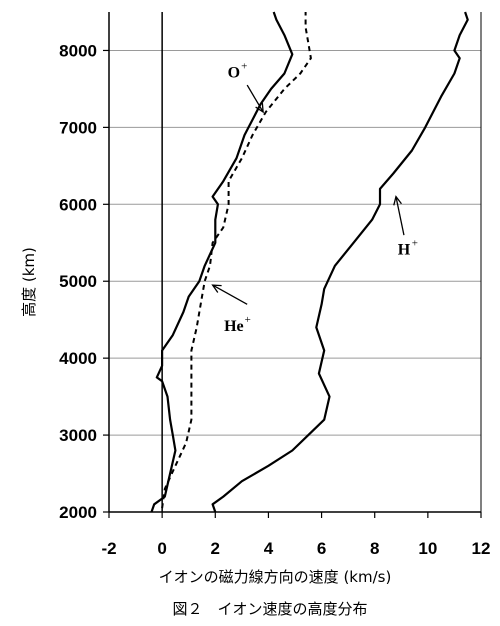 The image size is (500, 626). Describe the element at coordinates (108, 548) in the screenshot. I see `x-tick-label: -2` at that location.